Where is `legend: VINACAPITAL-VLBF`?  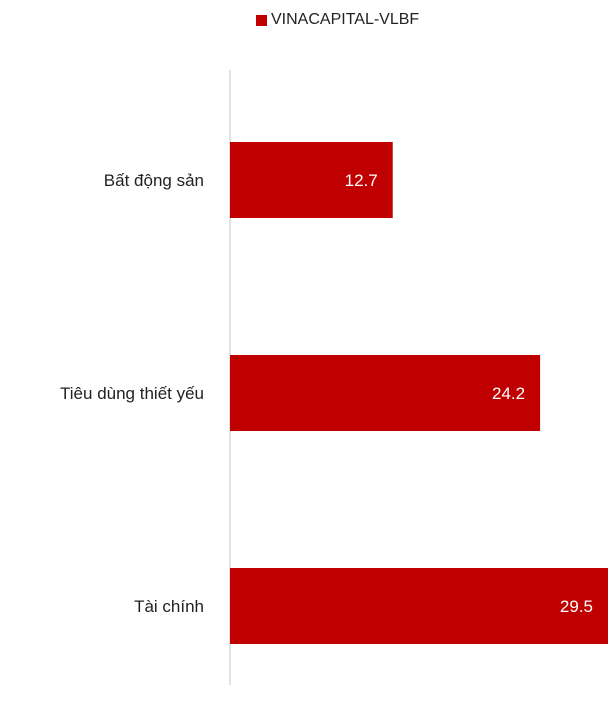
legend: VINACAPITAL-VLBF is located at coordinates (337, 20).